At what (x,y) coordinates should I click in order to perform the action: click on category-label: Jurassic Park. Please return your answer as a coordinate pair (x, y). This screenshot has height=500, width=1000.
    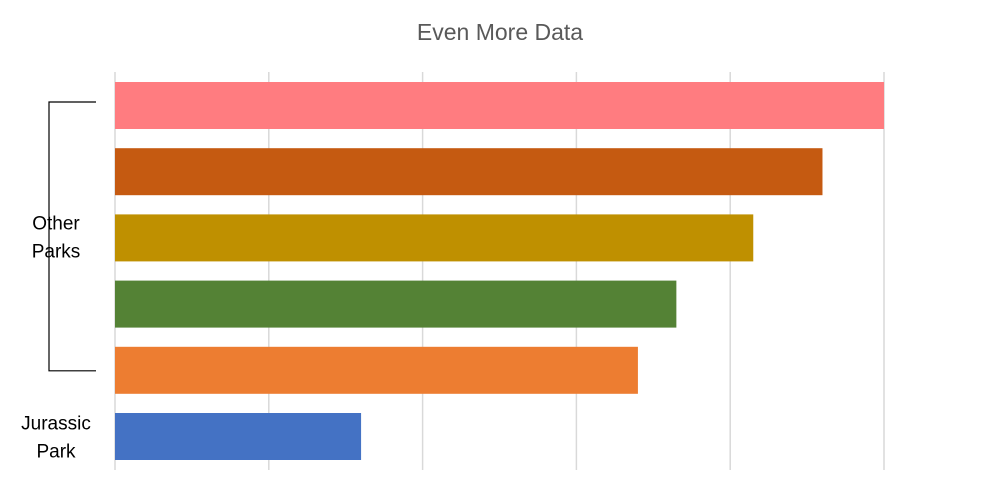
    Looking at the image, I should click on (56, 438).